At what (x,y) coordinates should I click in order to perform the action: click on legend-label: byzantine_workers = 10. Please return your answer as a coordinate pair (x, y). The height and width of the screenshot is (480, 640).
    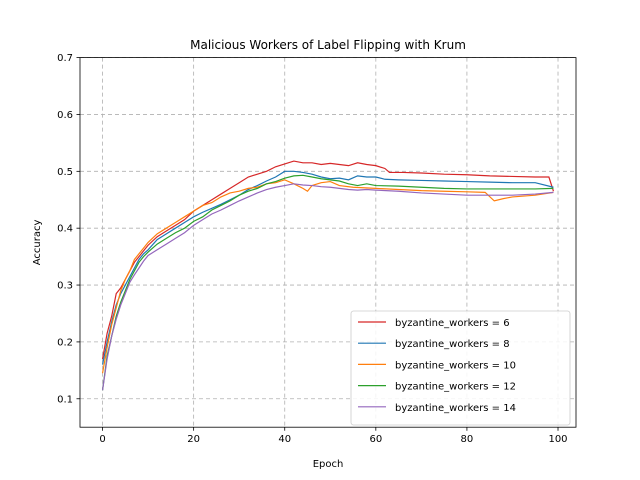
    Looking at the image, I should click on (455, 365).